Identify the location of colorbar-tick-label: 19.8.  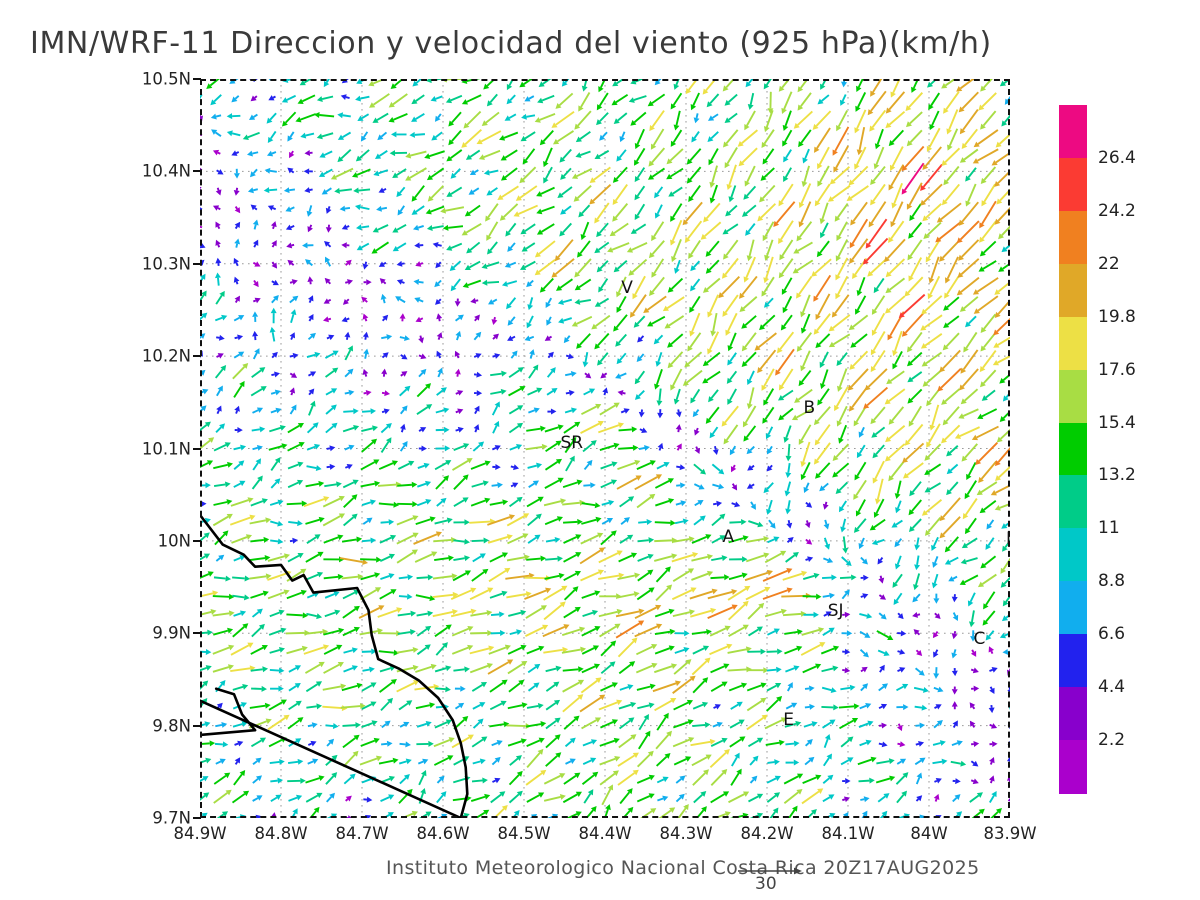
(1117, 316).